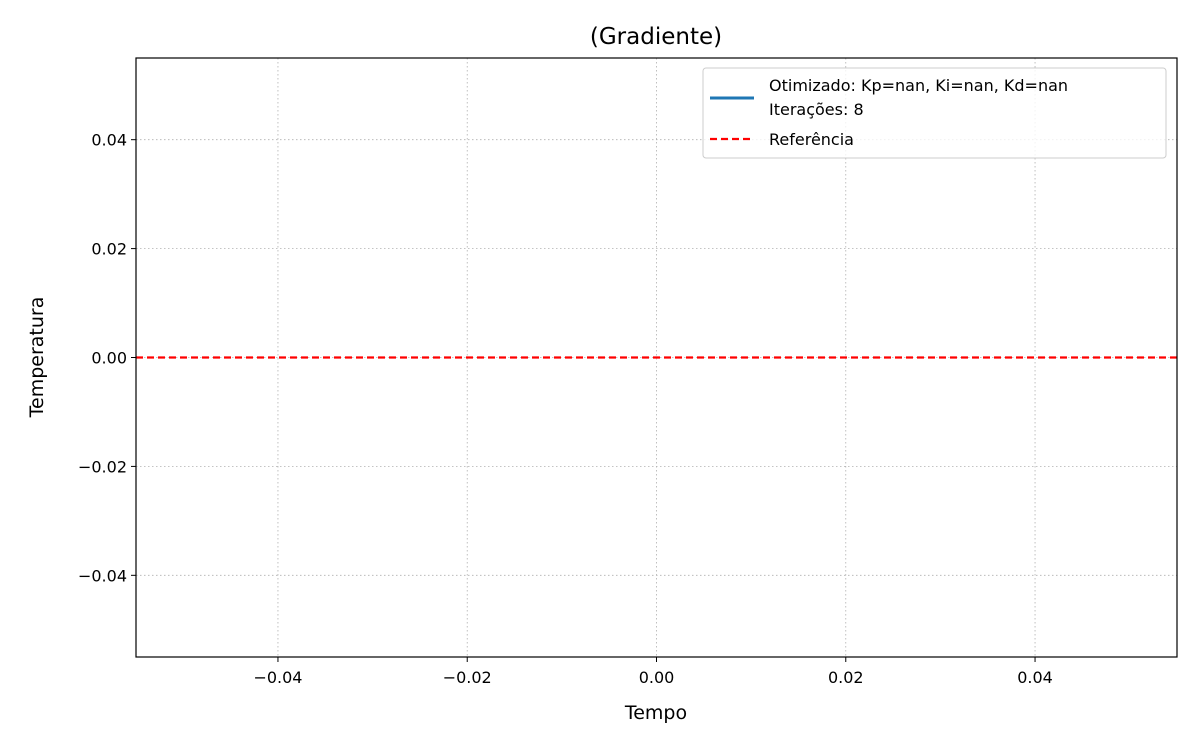 The height and width of the screenshot is (750, 1200). I want to click on x-tick-label: −0.04, so click(277, 677).